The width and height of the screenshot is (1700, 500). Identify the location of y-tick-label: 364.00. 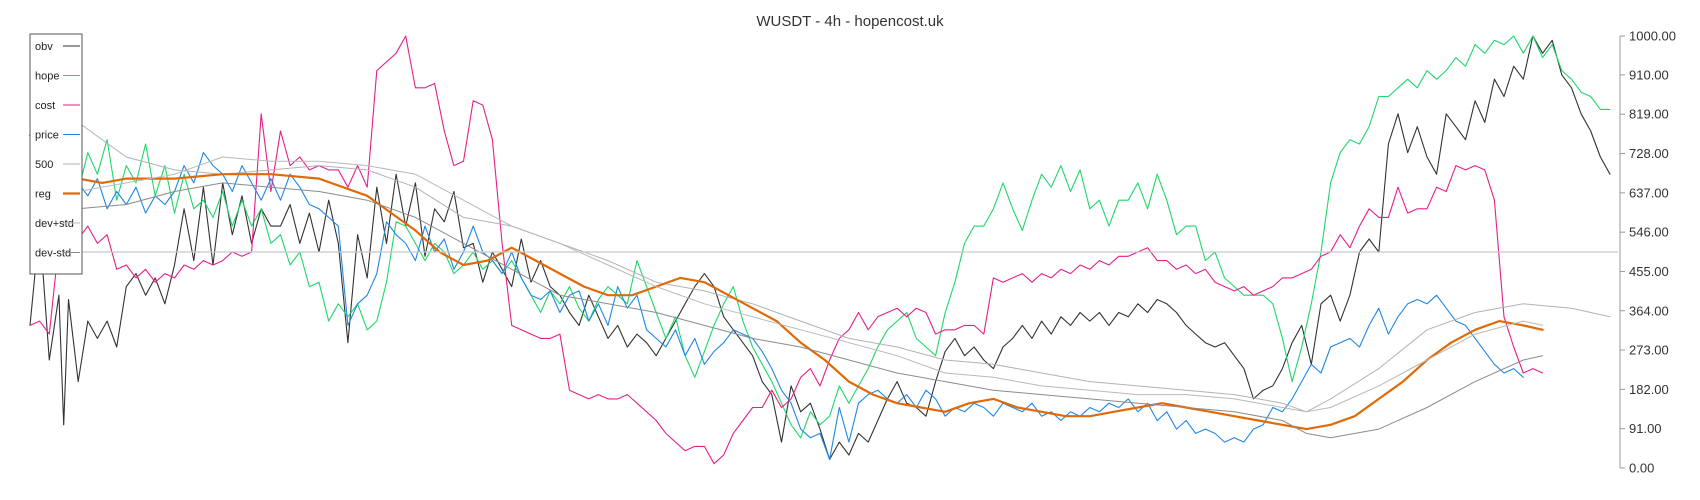
(1649, 310).